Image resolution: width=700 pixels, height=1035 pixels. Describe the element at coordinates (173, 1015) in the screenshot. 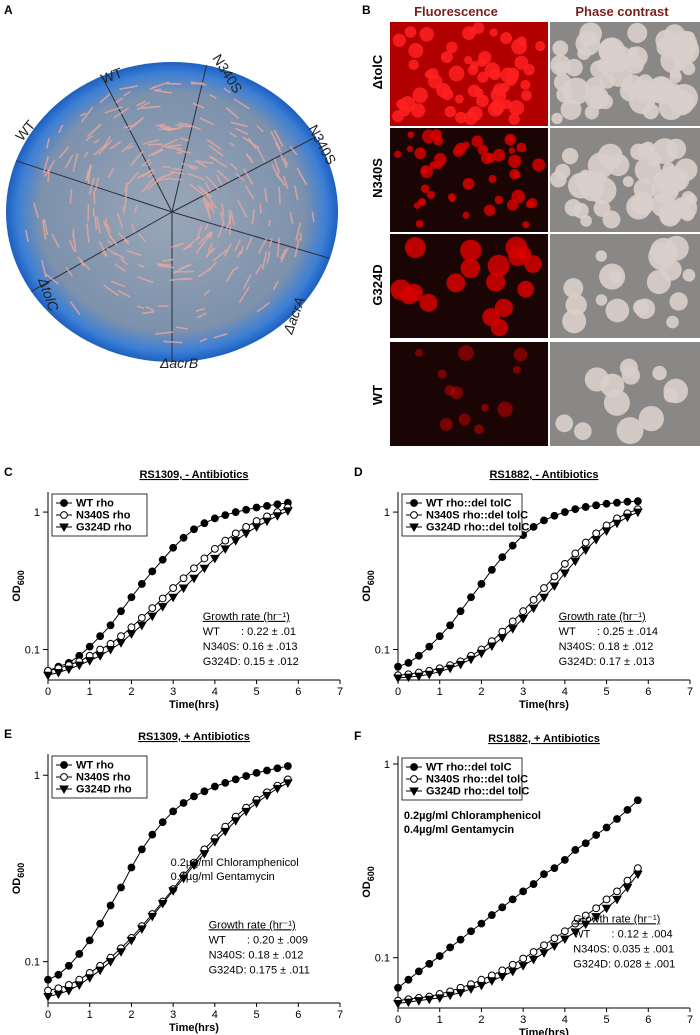

I see `x-tick-label: 3` at that location.